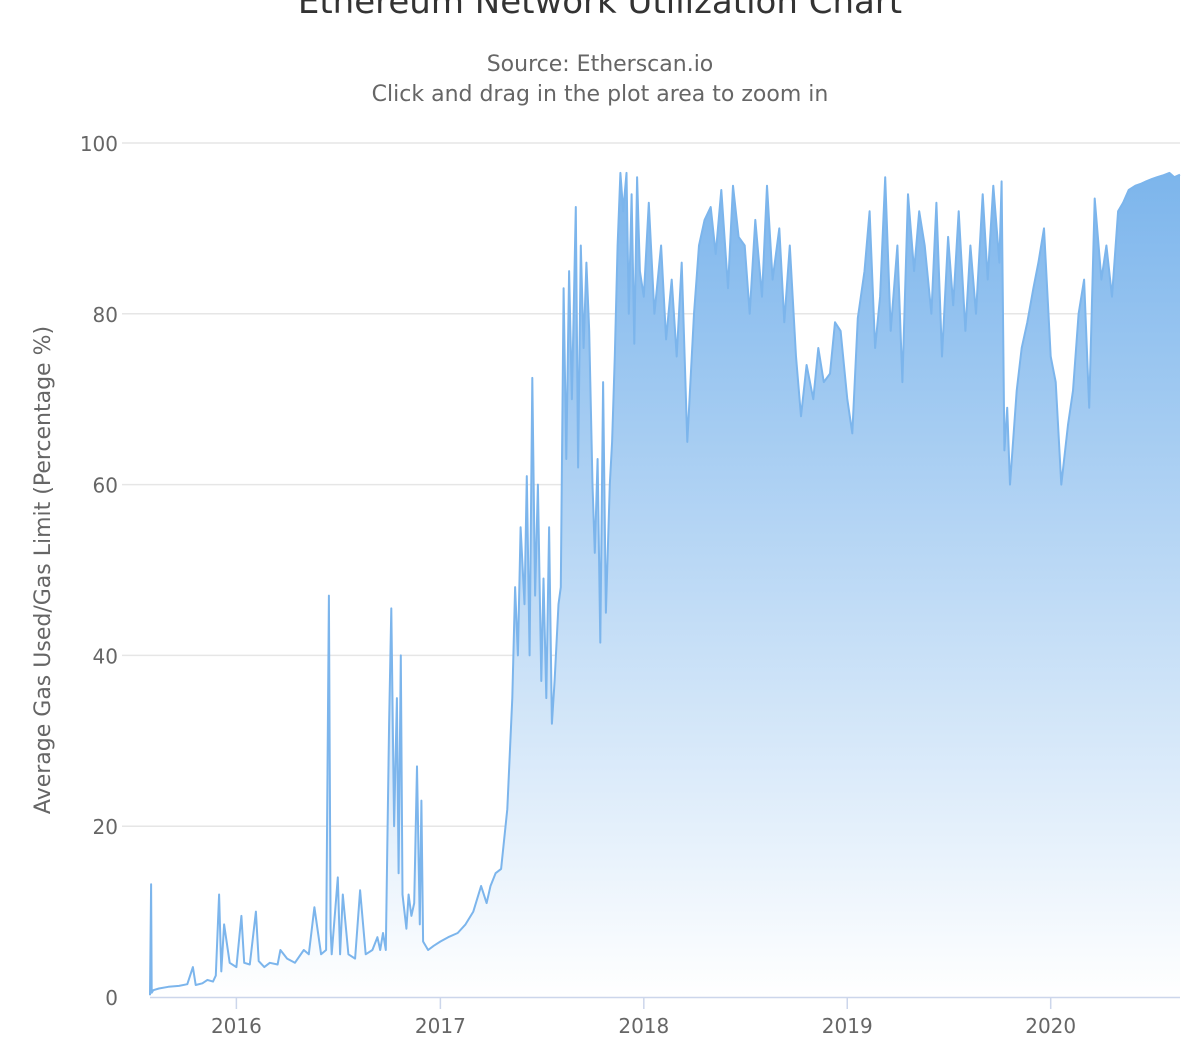  I want to click on chart-subtitle: Source: Etherscan.io, so click(600, 64).